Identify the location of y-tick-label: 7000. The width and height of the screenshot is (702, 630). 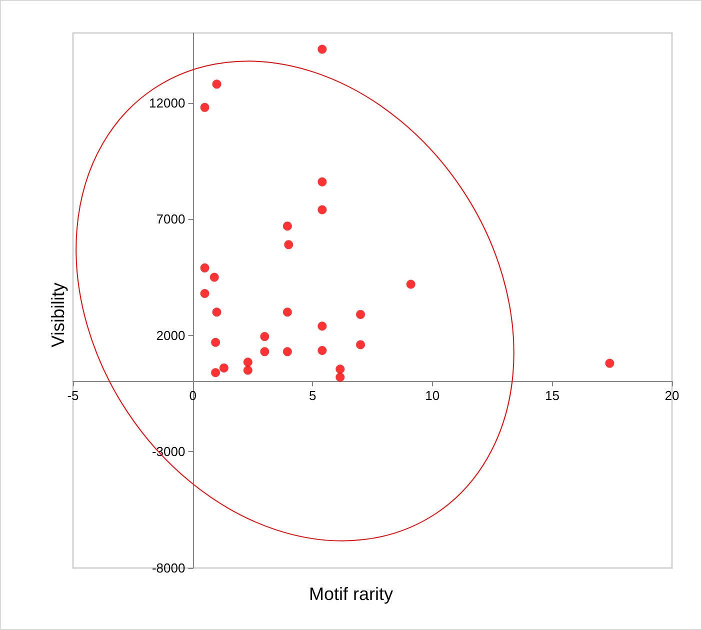
(171, 219).